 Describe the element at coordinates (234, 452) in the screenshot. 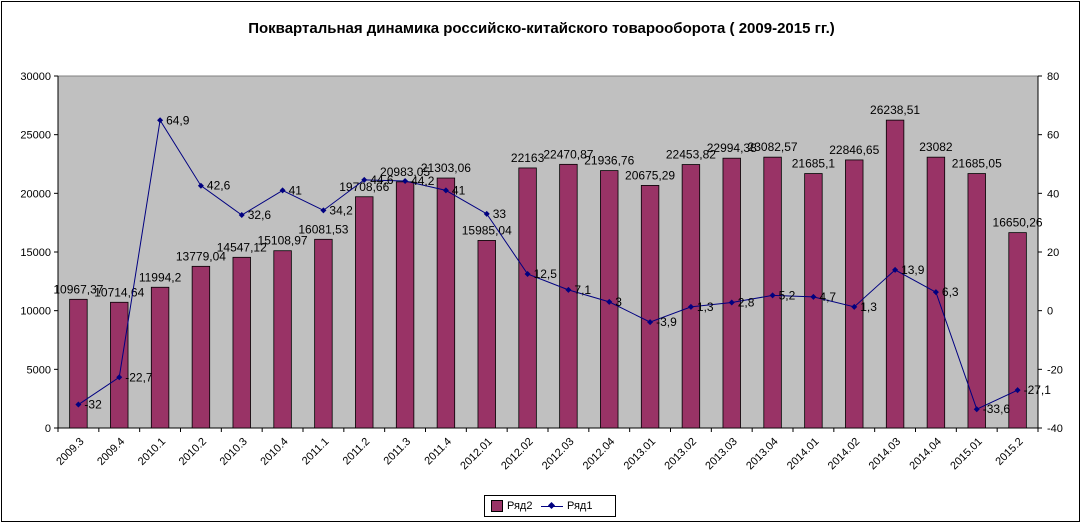

I see `x-tick-label: 2010.3` at that location.